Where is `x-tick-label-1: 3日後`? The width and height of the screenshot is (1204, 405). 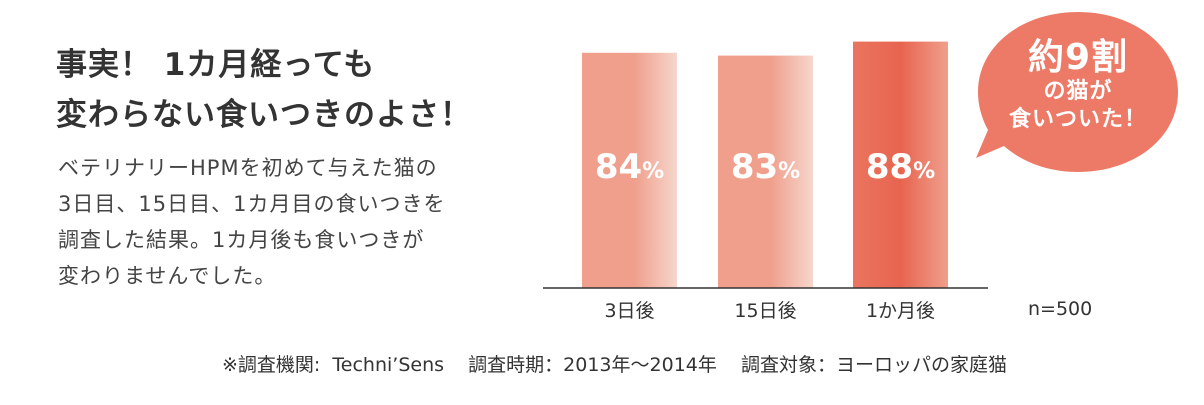 x-tick-label-1: 3日後 is located at coordinates (629, 311).